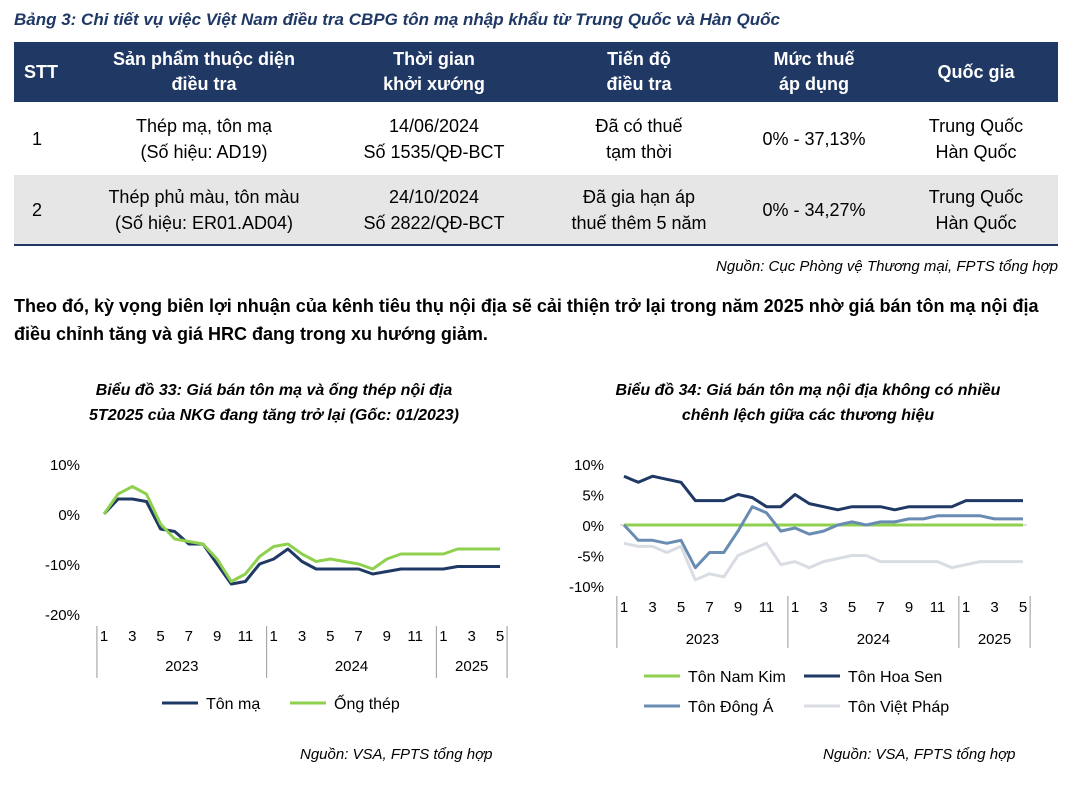  Describe the element at coordinates (909, 607) in the screenshot. I see `chart-right-x-tick-label: 9` at that location.